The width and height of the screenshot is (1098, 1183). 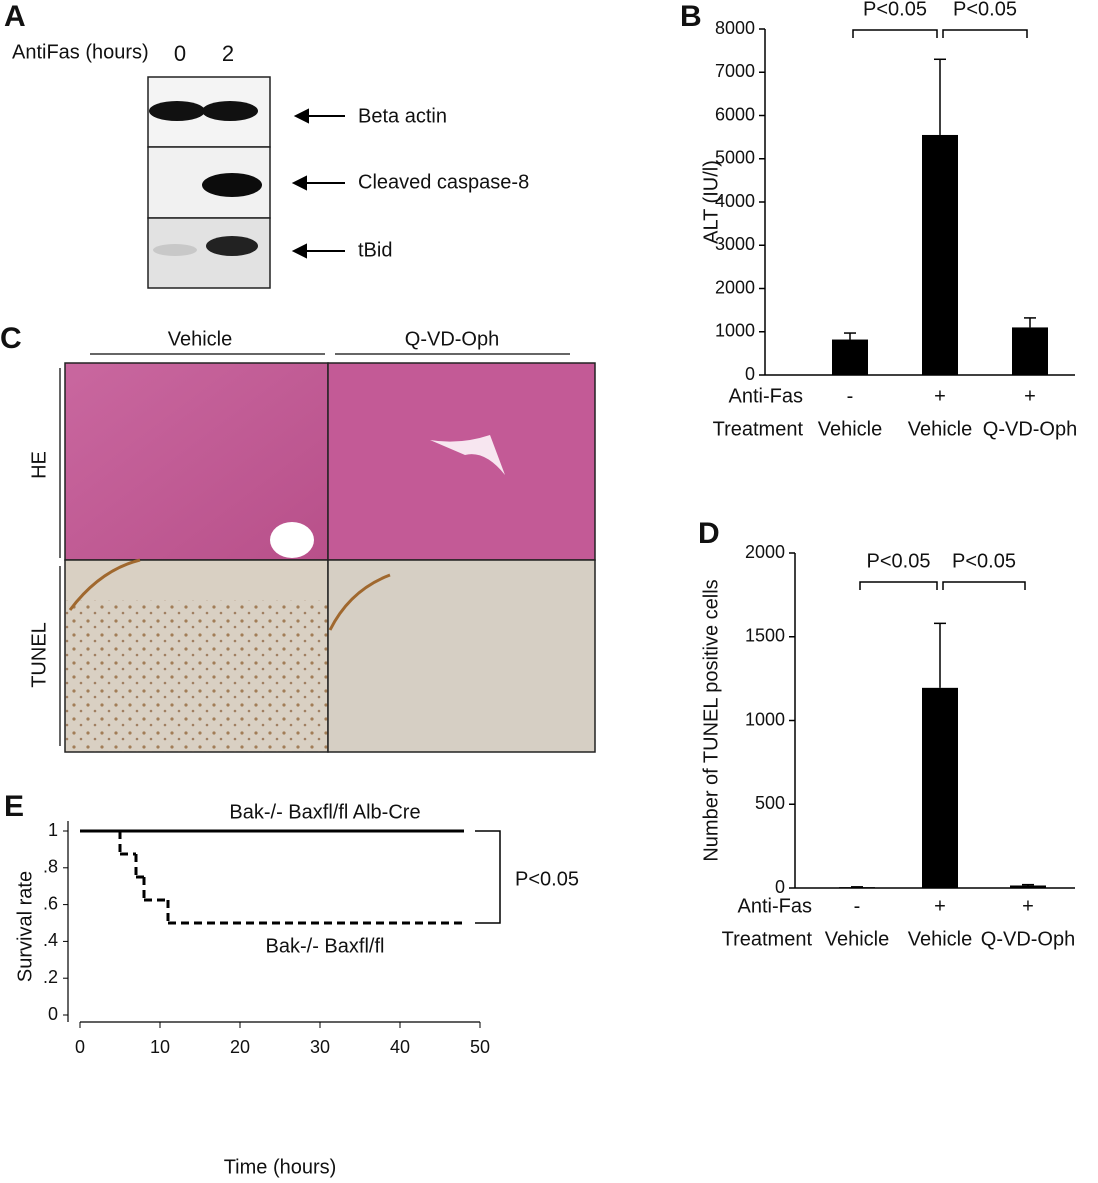 I want to click on x-tick-label: 10, so click(x=160, y=1047).